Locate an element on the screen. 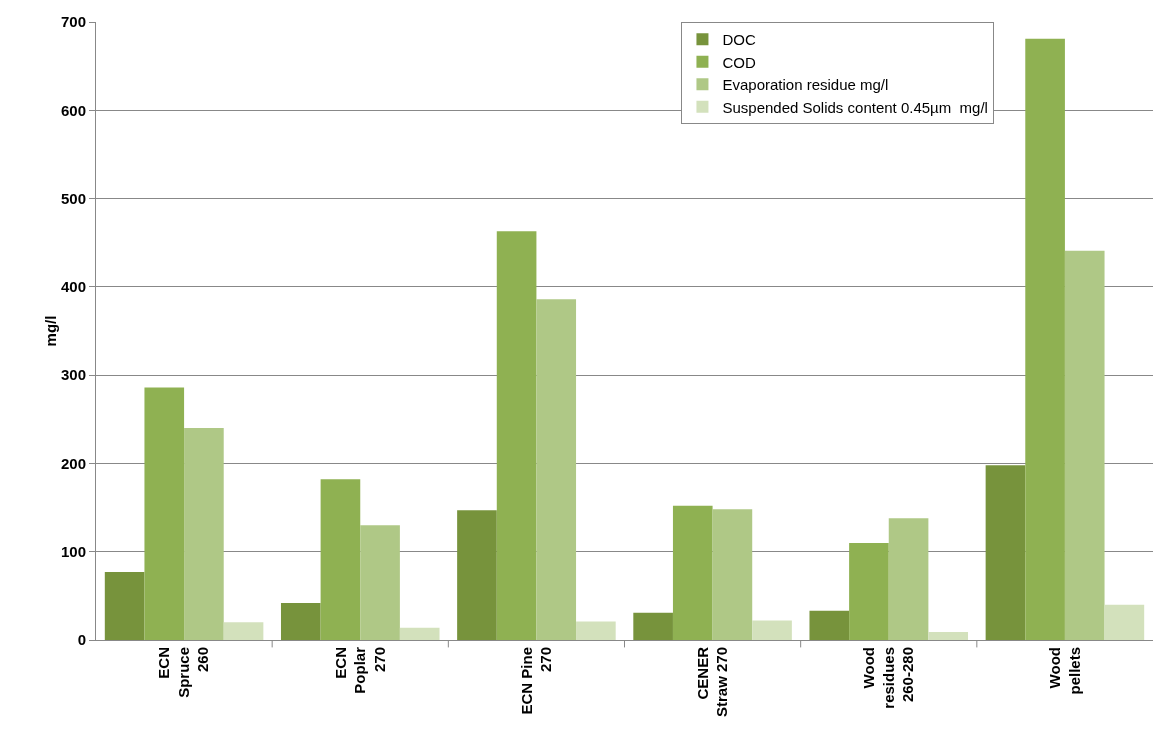 The image size is (1161, 755). y-tick-label: 500 is located at coordinates (73, 198).